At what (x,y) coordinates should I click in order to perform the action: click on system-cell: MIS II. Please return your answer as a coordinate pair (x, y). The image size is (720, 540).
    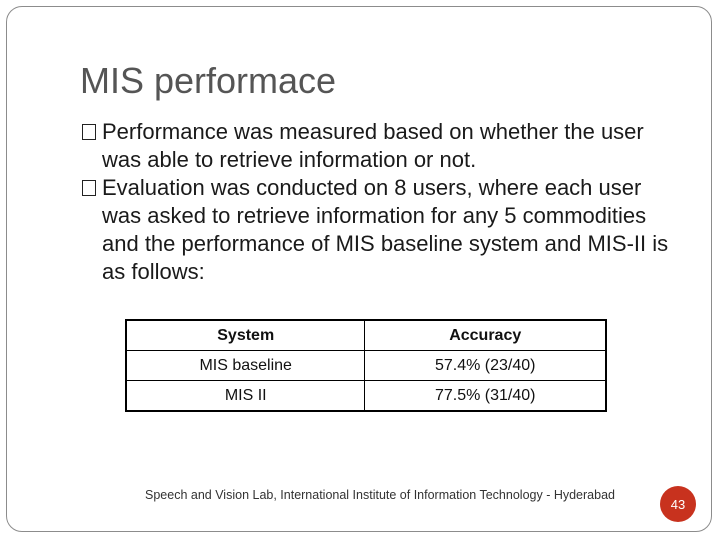
    Looking at the image, I should click on (245, 396).